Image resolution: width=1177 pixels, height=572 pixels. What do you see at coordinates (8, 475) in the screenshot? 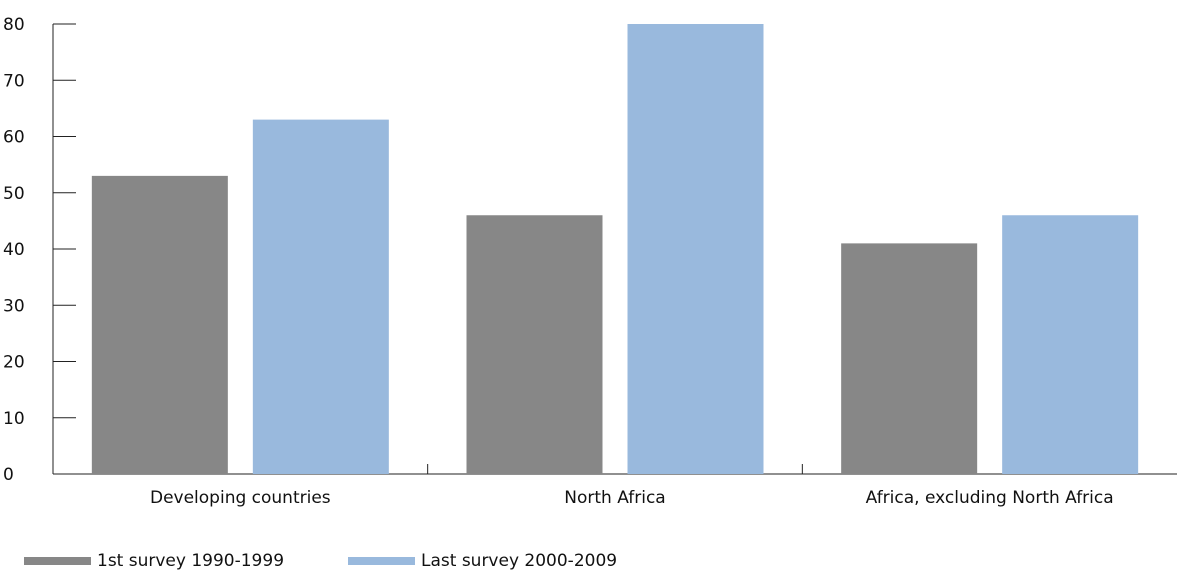
I see `y-tick-label: 0` at bounding box center [8, 475].